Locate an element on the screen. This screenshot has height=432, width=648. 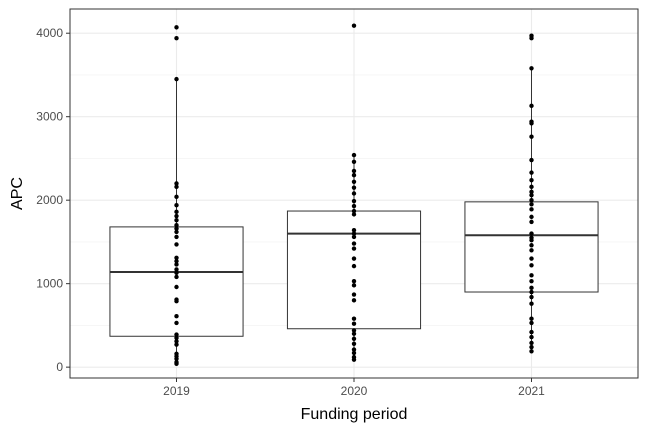
y-tick-label: 3000 is located at coordinates (49, 117).